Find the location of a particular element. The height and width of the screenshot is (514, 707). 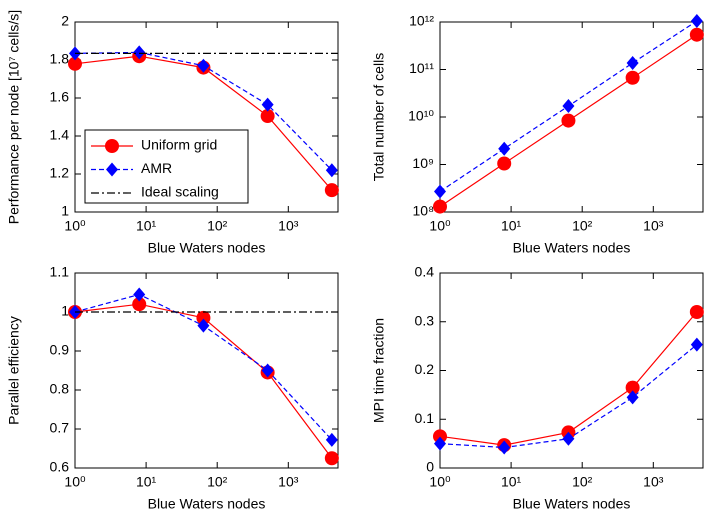

legend-label: Ideal scaling is located at coordinates (180, 192).